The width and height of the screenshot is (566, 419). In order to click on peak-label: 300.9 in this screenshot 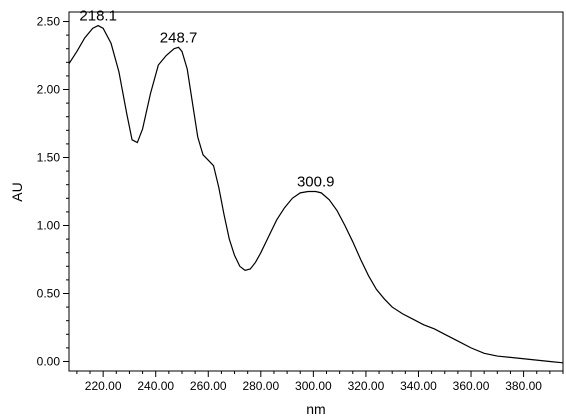, I will do `click(316, 182)`.